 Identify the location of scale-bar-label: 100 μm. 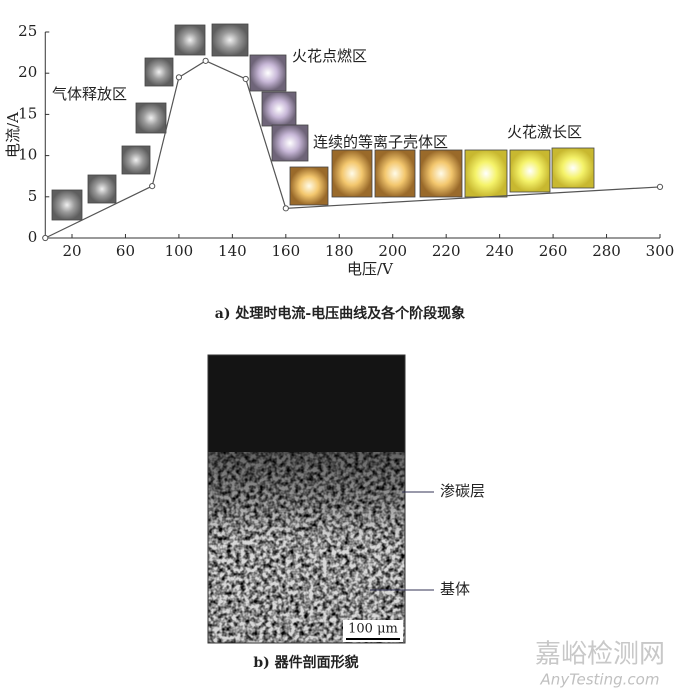
(373, 629).